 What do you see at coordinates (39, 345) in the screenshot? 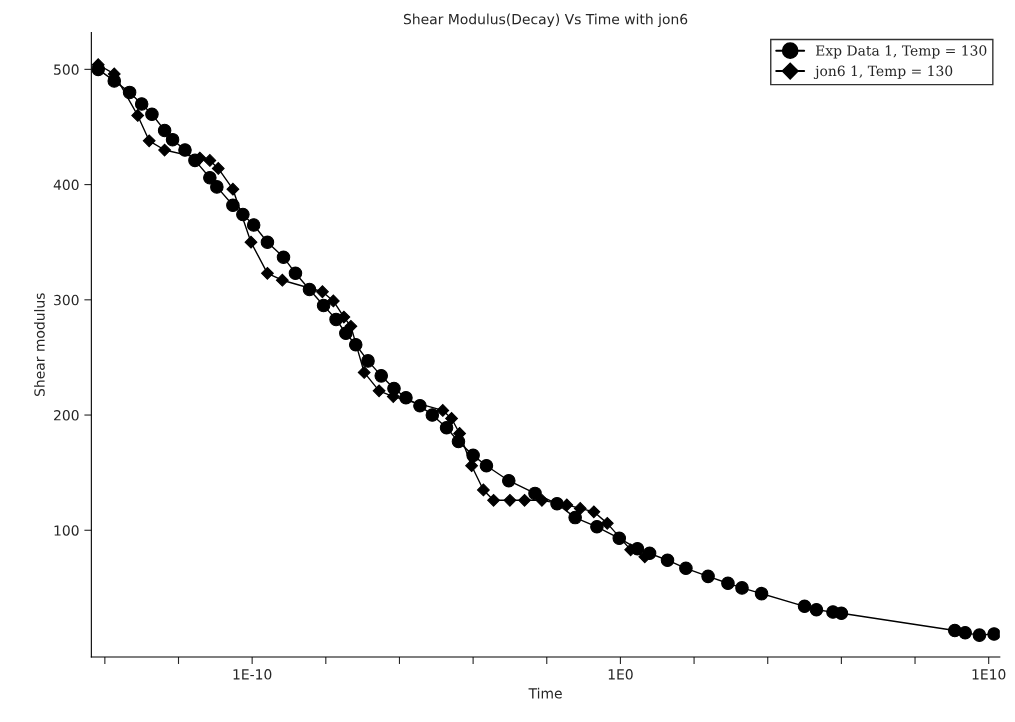
I see `y-axis-title: Shear modulus` at bounding box center [39, 345].